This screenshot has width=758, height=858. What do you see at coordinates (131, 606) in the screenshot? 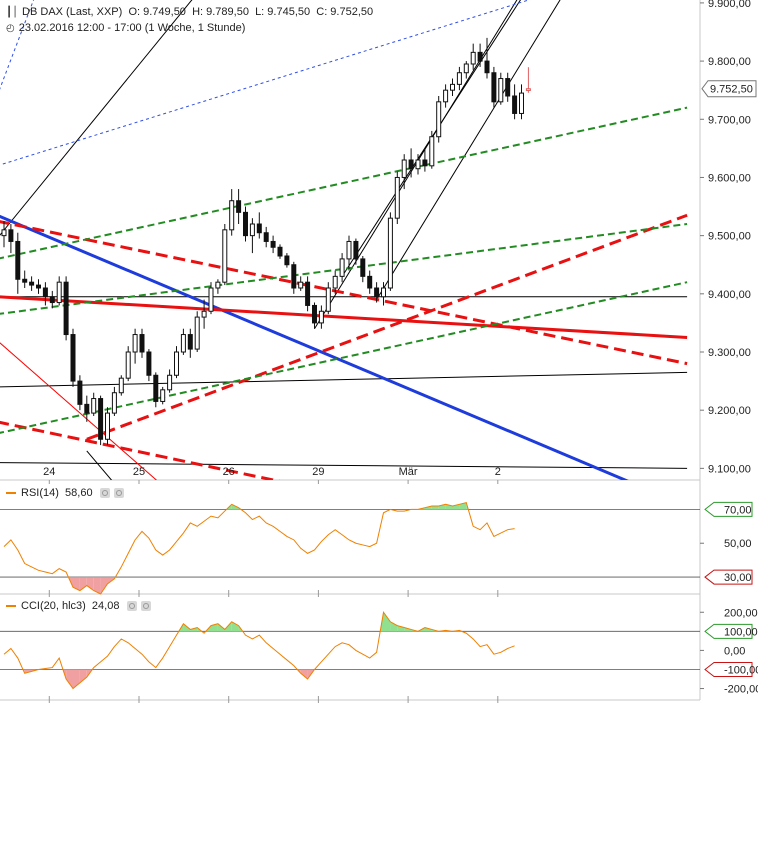
I see `cci-settings-icon` at bounding box center [131, 606].